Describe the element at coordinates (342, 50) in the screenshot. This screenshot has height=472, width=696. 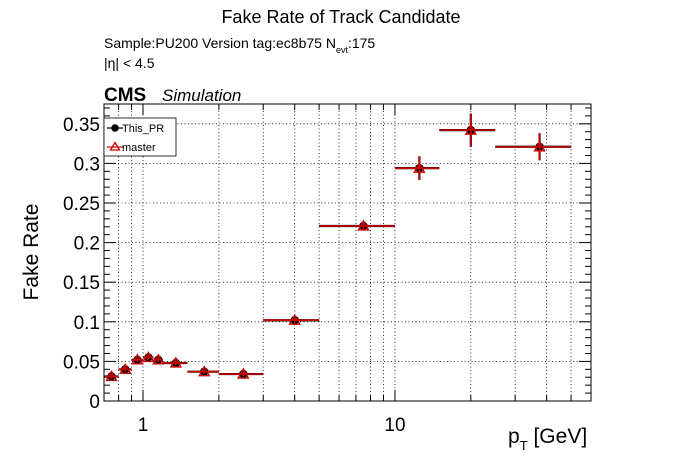
I see `info-line-1-subscript: evt` at that location.